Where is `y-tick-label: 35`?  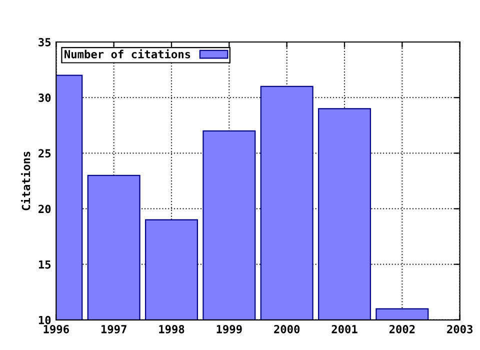
y-tick-label: 35 is located at coordinates (44, 42).